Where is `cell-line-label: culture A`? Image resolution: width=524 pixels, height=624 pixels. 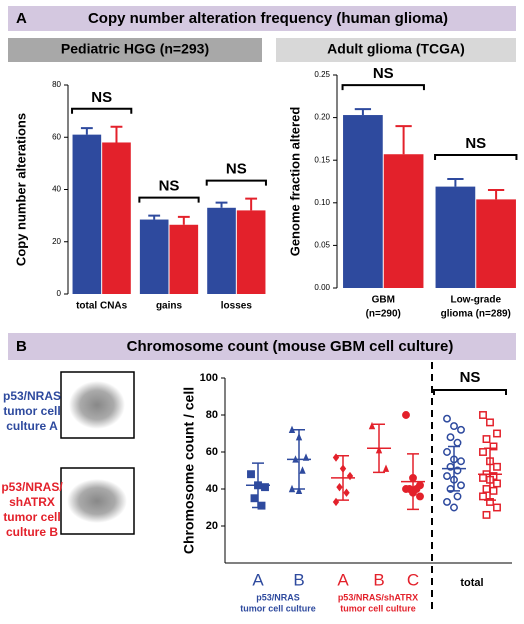 cell-line-label: culture A is located at coordinates (32, 426).